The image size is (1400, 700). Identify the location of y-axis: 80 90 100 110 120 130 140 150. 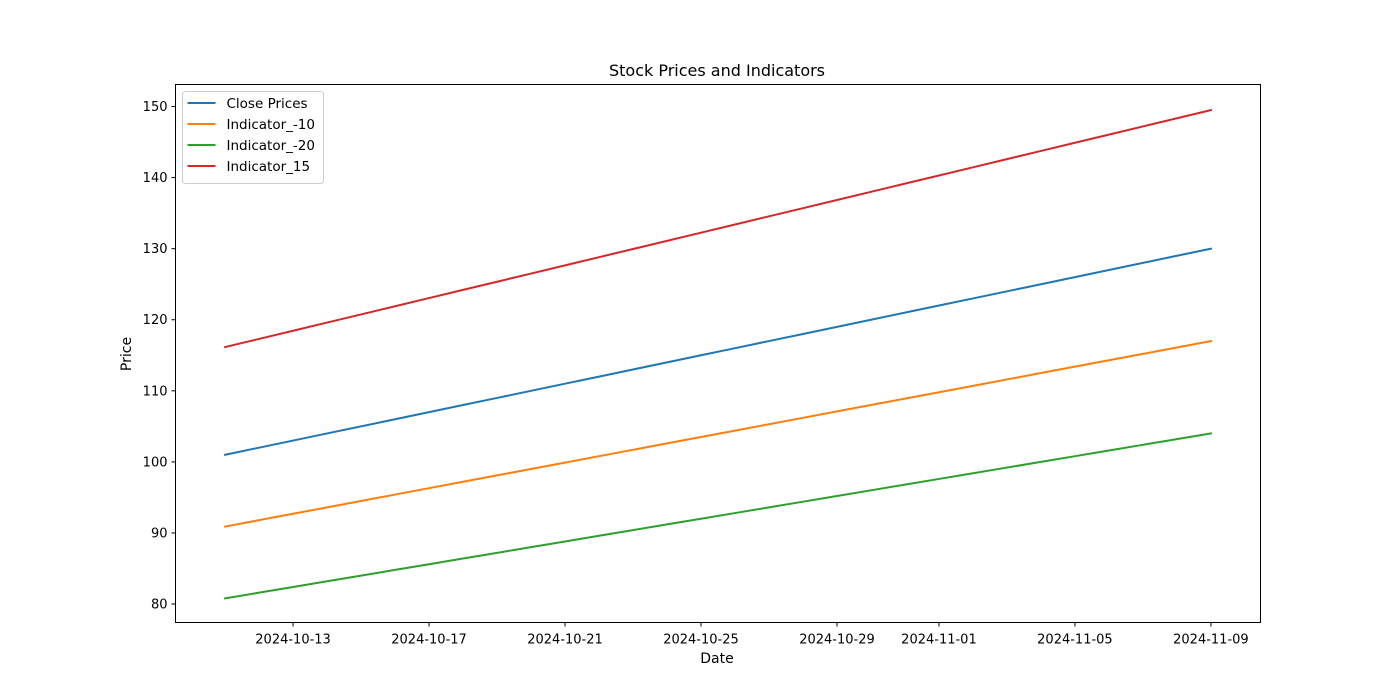
(159, 356).